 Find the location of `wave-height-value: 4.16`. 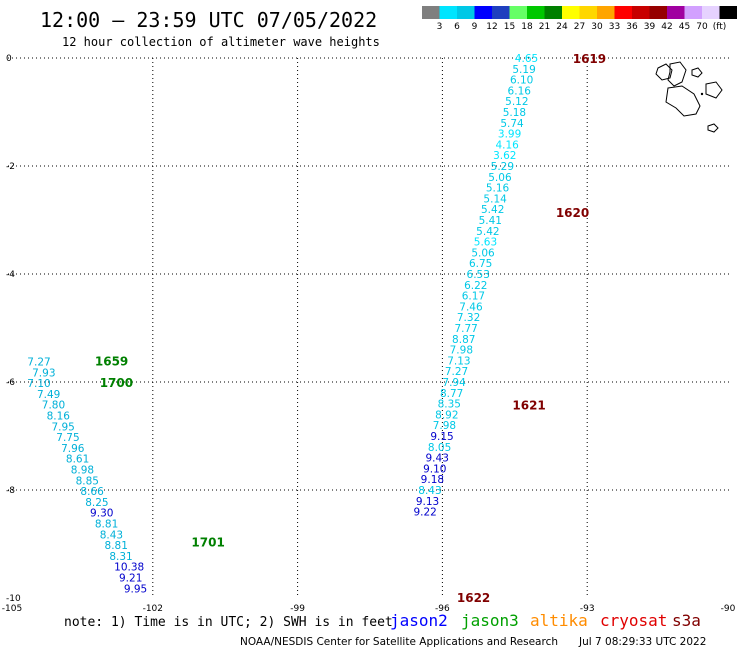

wave-height-value: 4.16 is located at coordinates (507, 145).